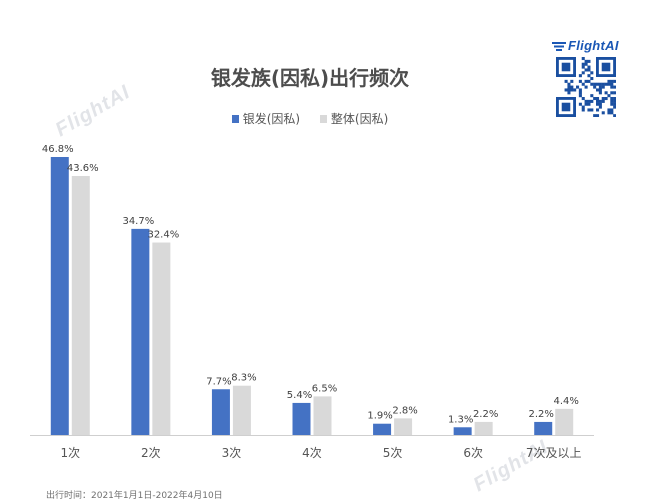  Describe the element at coordinates (151, 453) in the screenshot. I see `x-tick-label-2: 2次` at that location.